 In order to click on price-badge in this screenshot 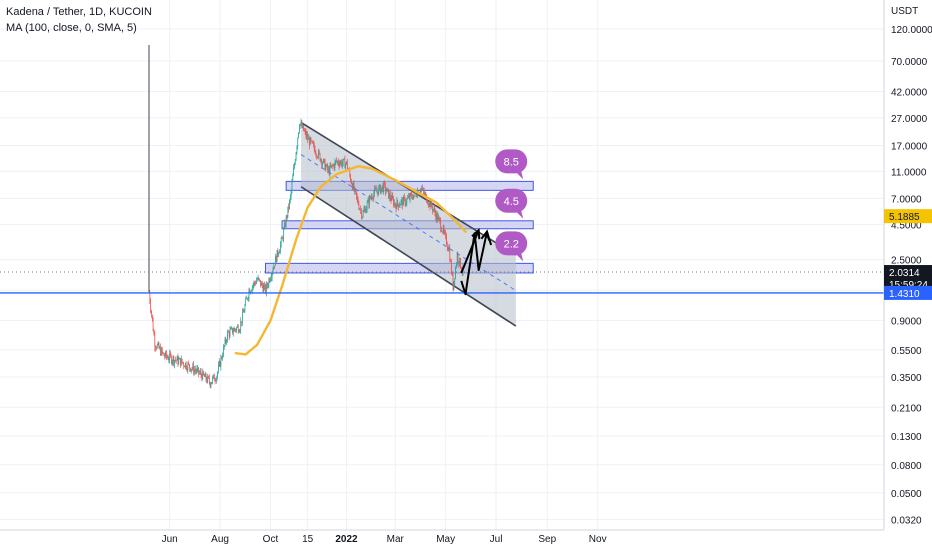, I will do `click(908, 216)`.